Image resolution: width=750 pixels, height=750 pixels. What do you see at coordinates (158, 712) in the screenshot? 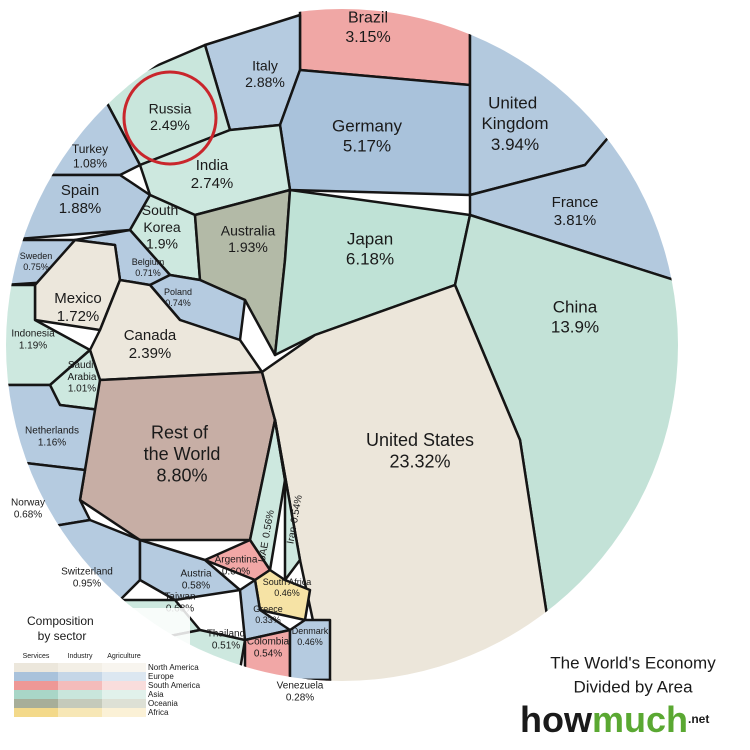
I see `legend-region: Africa` at bounding box center [158, 712].